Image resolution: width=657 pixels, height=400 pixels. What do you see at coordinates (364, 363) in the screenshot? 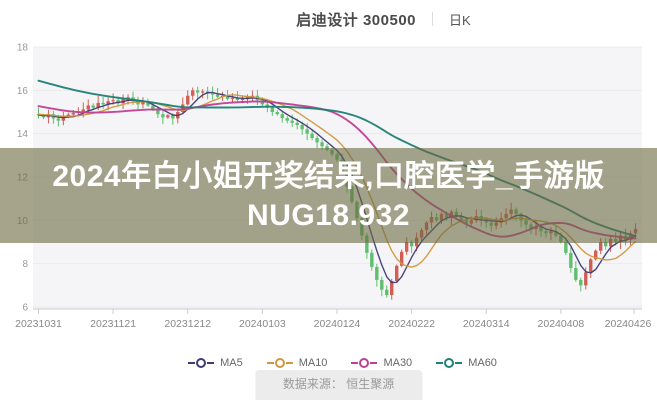
I see `ma30-marker-icon` at bounding box center [364, 363].